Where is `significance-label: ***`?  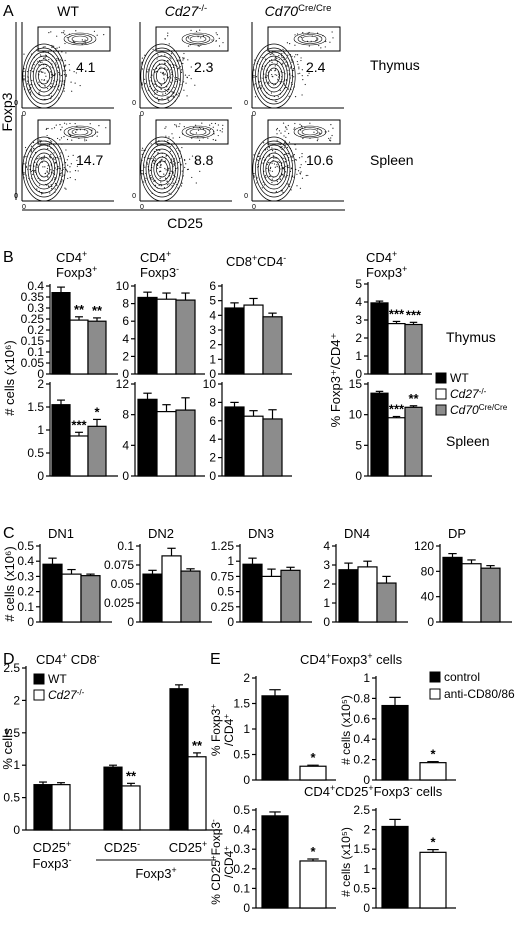
significance-label: *** is located at coordinates (79, 424).